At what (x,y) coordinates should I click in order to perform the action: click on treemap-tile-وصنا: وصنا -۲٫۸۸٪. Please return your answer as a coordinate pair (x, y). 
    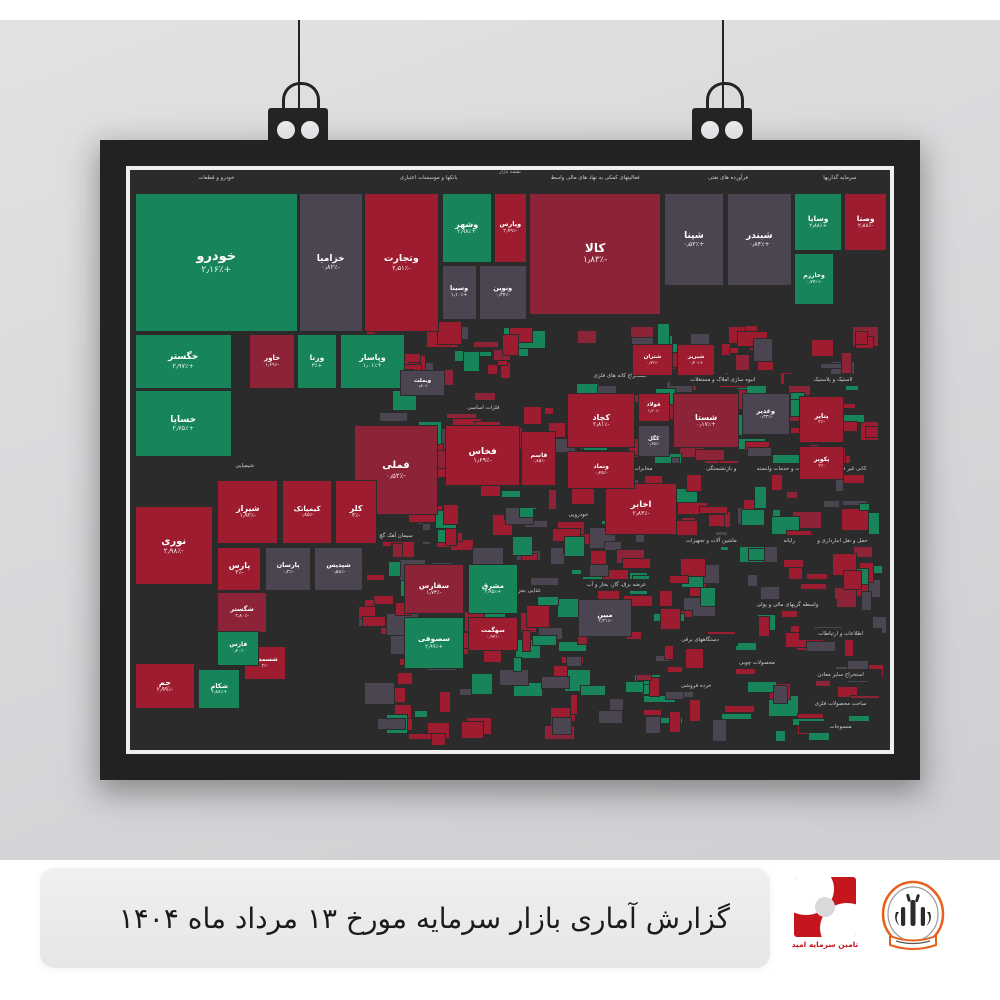
    Looking at the image, I should click on (865, 222).